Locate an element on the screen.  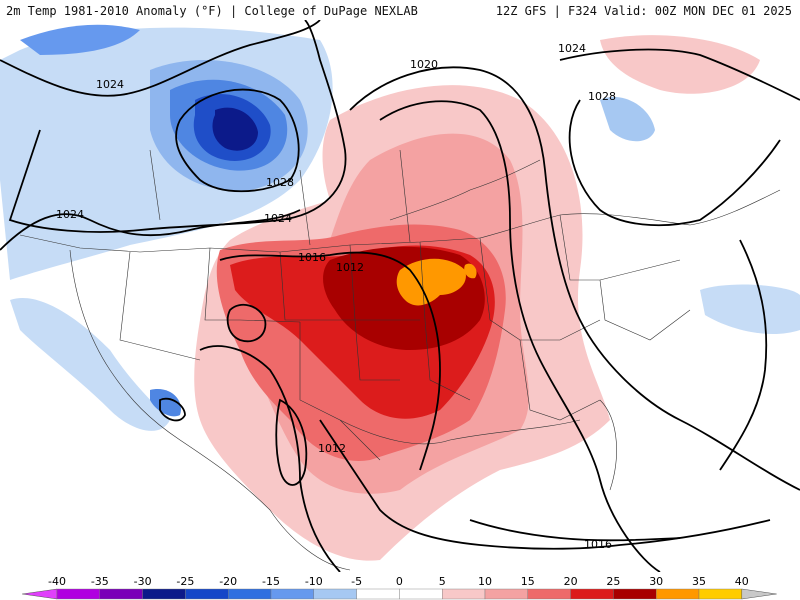
legend-tick-label: -25 is located at coordinates (185, 581).